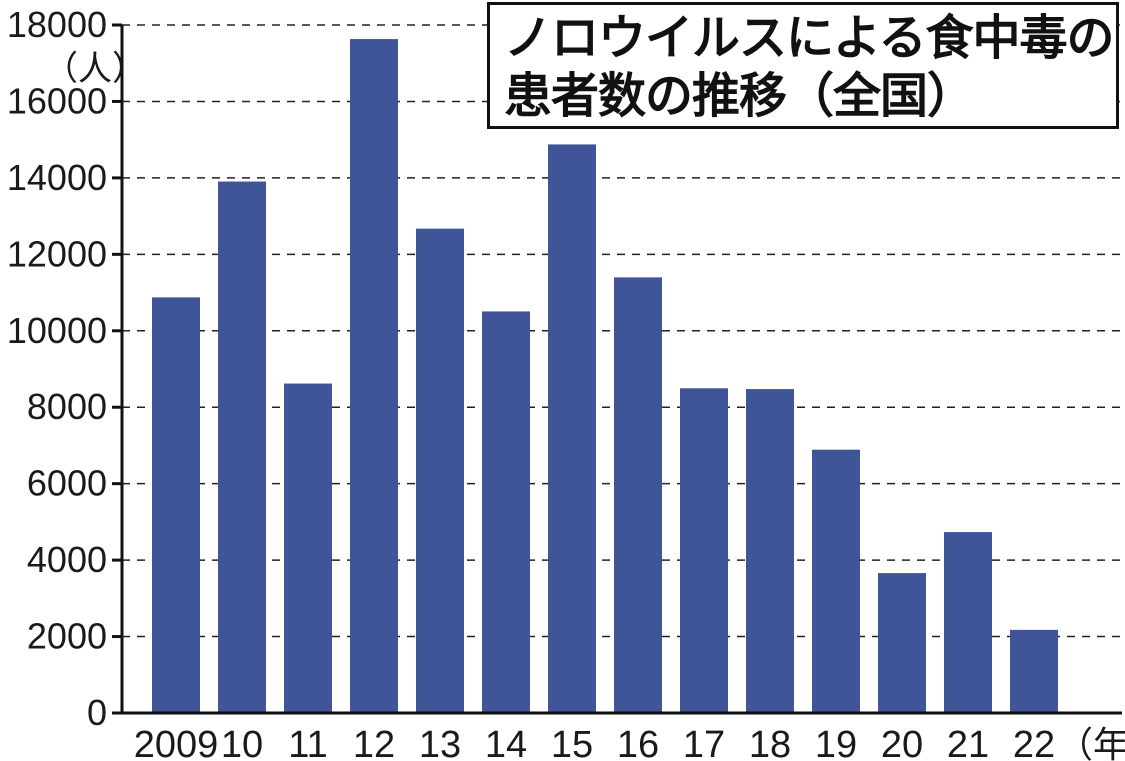 The height and width of the screenshot is (761, 1125). What do you see at coordinates (739, 96) in the screenshot?
I see `chart-title-line-2: 患者数の推移（全国）` at bounding box center [739, 96].